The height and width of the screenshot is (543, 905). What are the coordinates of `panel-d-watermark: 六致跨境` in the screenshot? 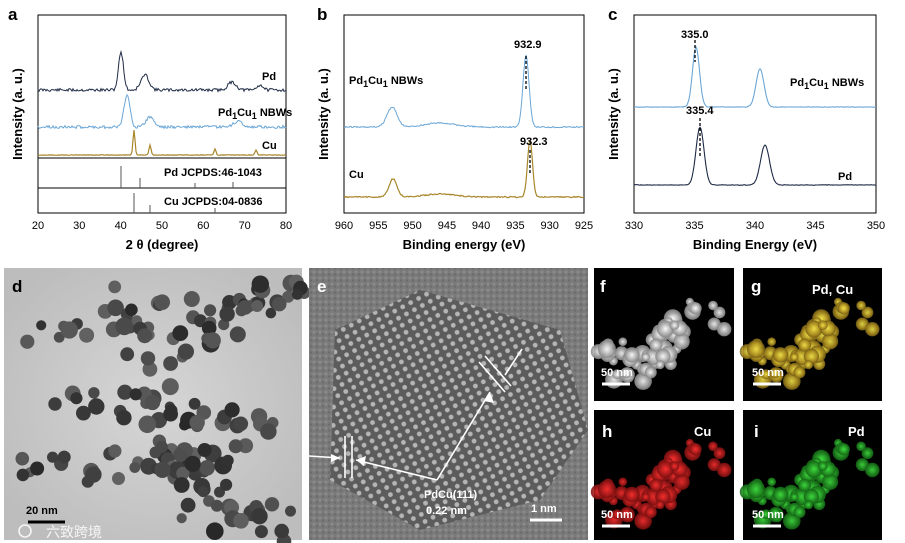 It's located at (74, 532).